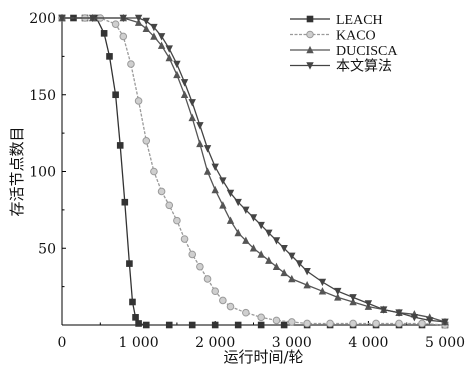 This screenshot has width=465, height=371. I want to click on legend-entry: 本文算法, so click(341, 67).